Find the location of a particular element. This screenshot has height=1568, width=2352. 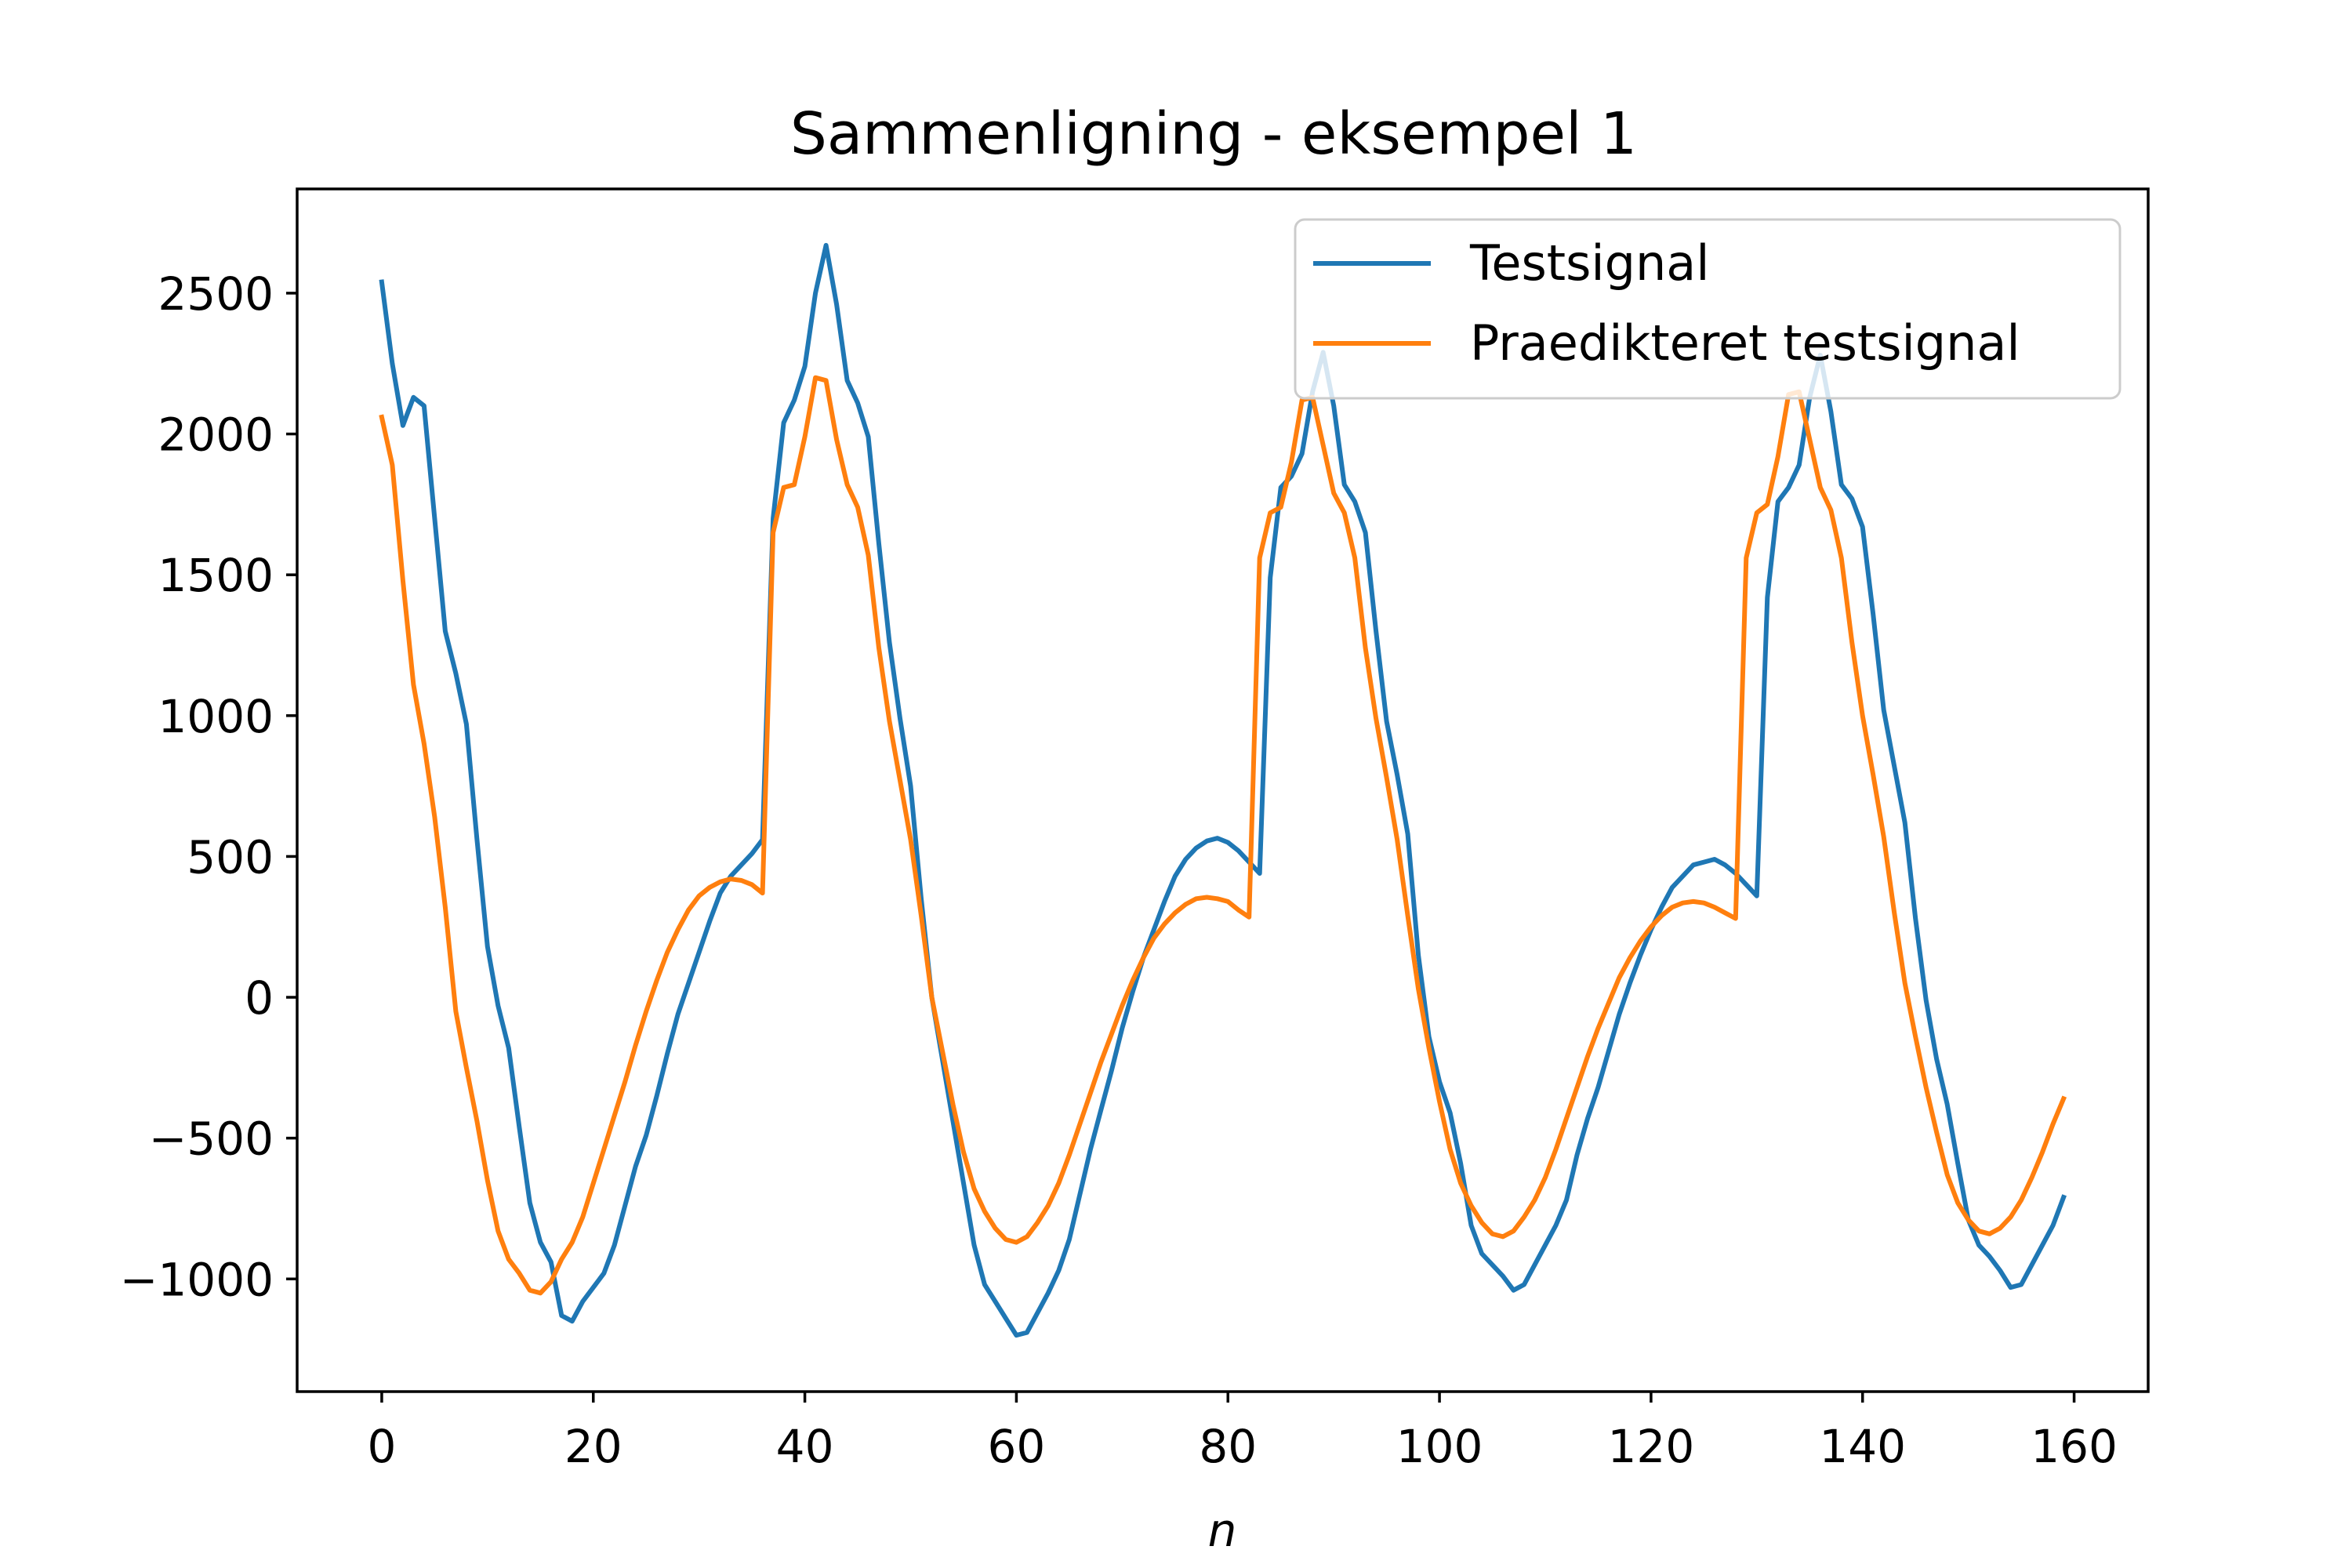

x-tick-label-4: 80 is located at coordinates (1228, 1446).